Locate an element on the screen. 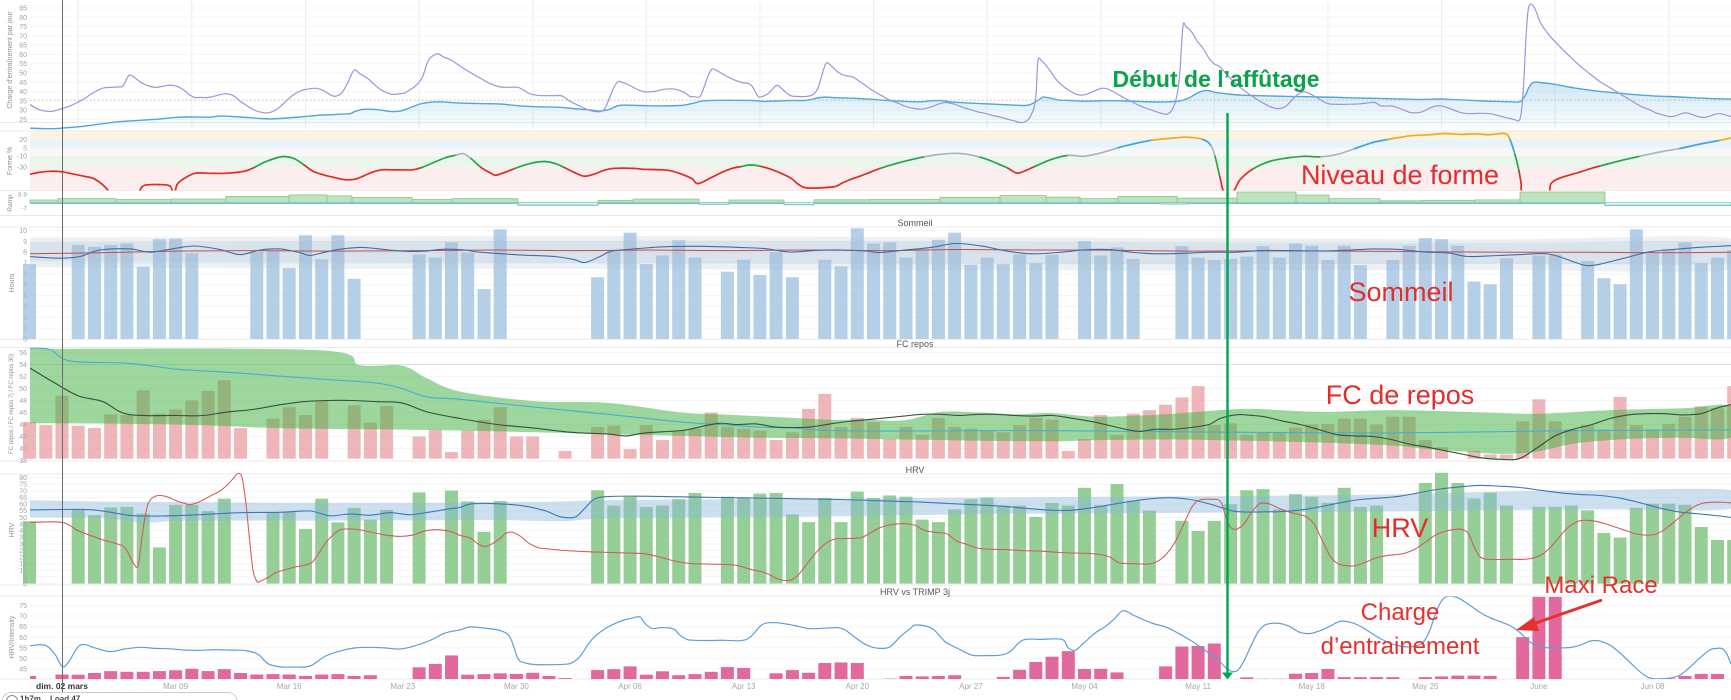 This screenshot has height=700, width=1731. svg-text: Début de l’affûtage is located at coordinates (1215, 79).